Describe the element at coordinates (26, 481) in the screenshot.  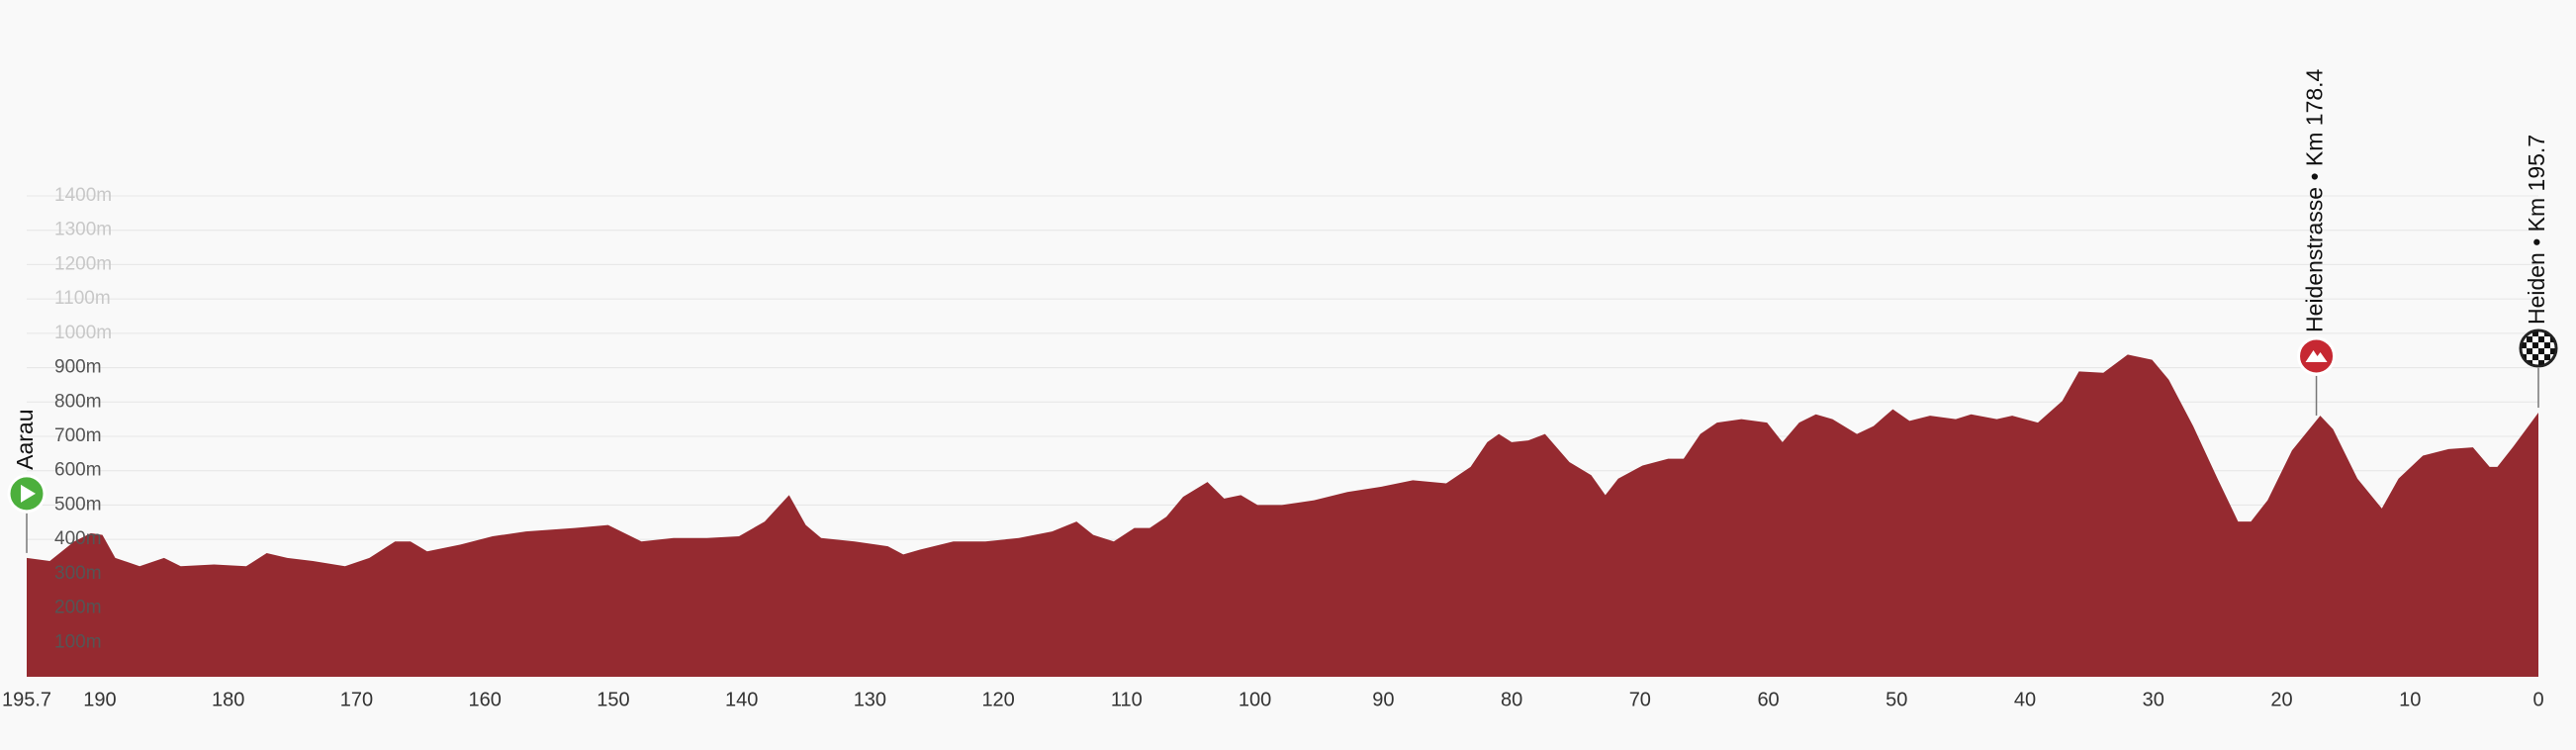
I see `annotation: Aarau` at that location.